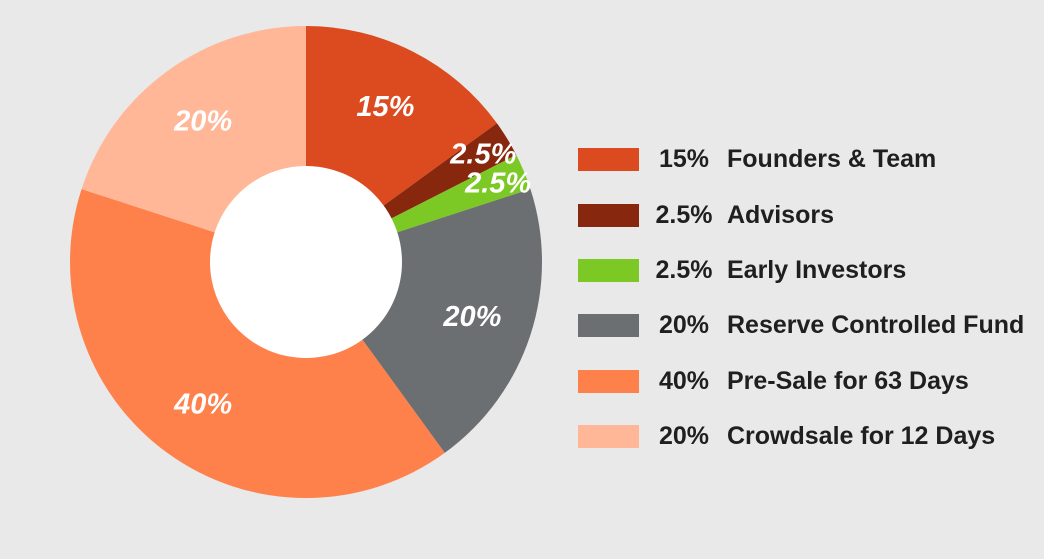  What do you see at coordinates (202, 405) in the screenshot?
I see `slice-value-label: 40%` at bounding box center [202, 405].